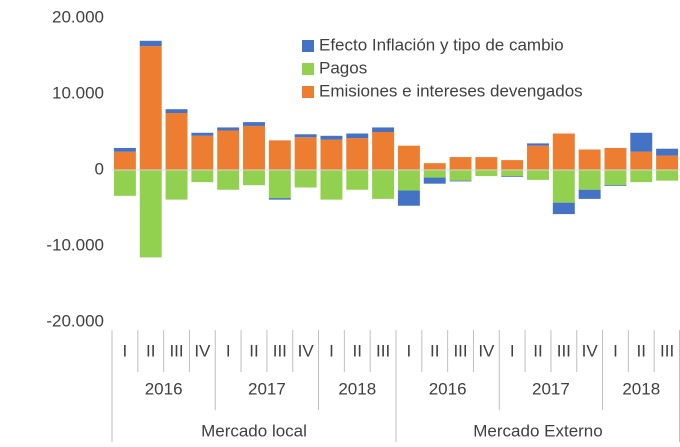 The width and height of the screenshot is (680, 447). What do you see at coordinates (451, 90) in the screenshot?
I see `legend-label: Emisiones e intereses devengados` at bounding box center [451, 90].